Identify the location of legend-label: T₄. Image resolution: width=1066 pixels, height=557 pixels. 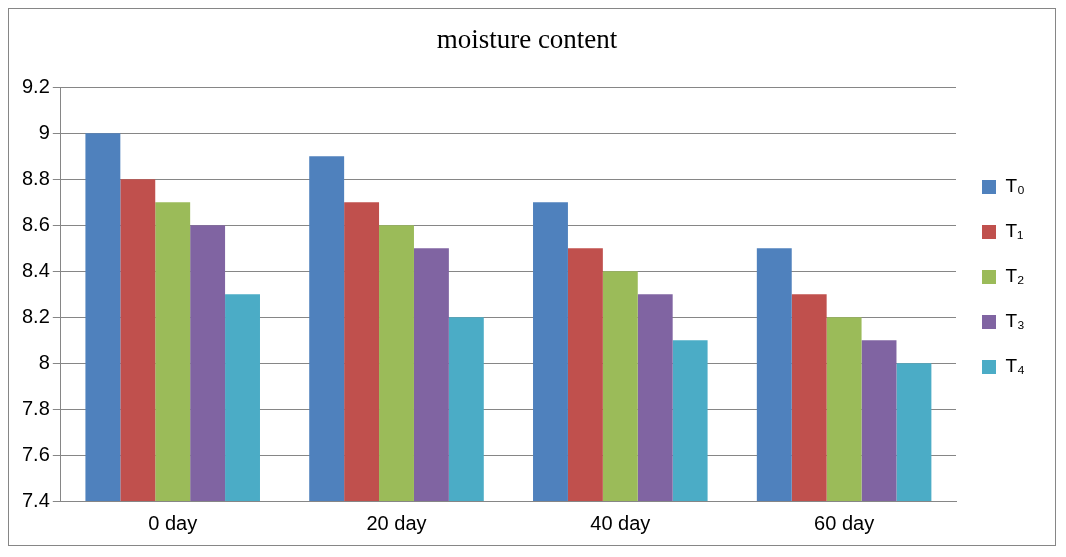
(1015, 366).